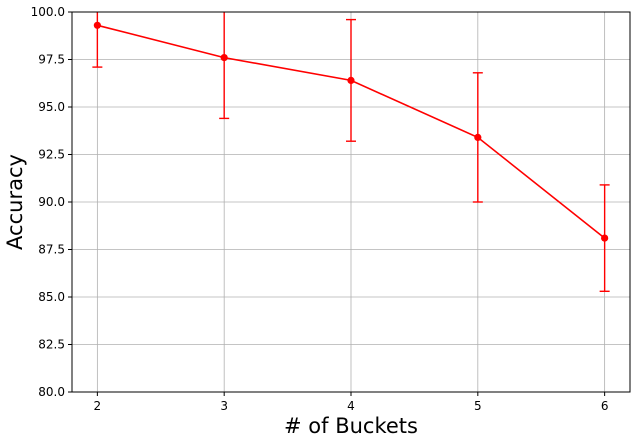 The width and height of the screenshot is (640, 443). What do you see at coordinates (351, 406) in the screenshot?
I see `x-tick-label: 4` at bounding box center [351, 406].